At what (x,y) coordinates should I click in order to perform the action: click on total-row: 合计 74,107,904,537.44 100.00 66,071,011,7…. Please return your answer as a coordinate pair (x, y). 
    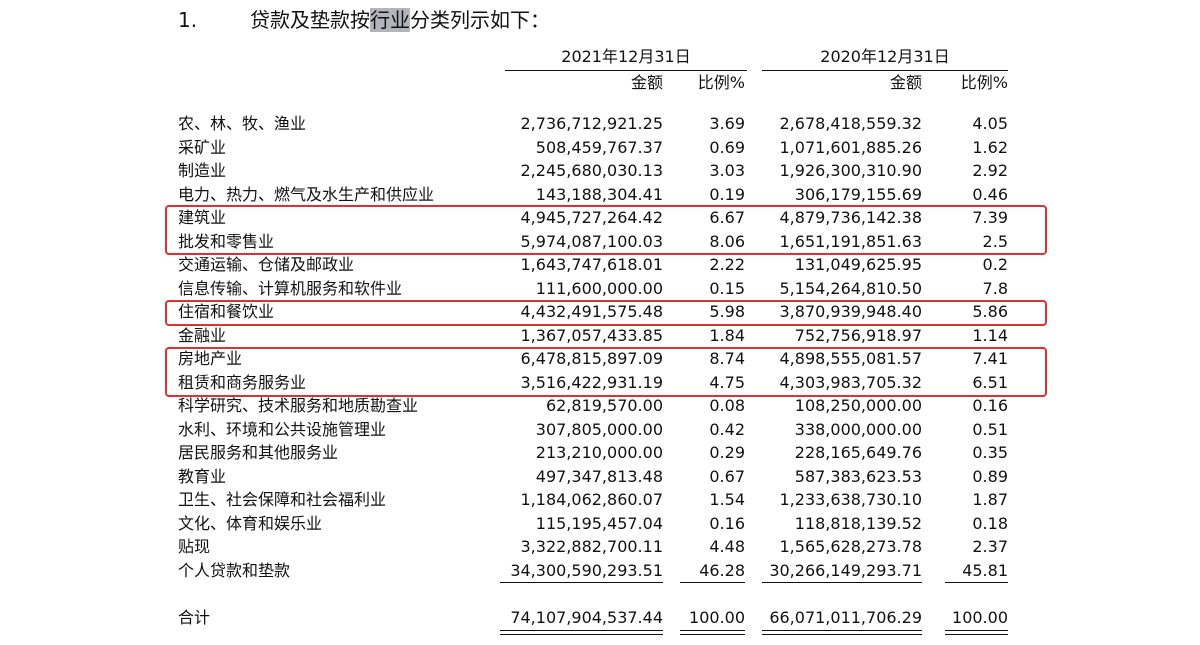
    Looking at the image, I should click on (600, 618).